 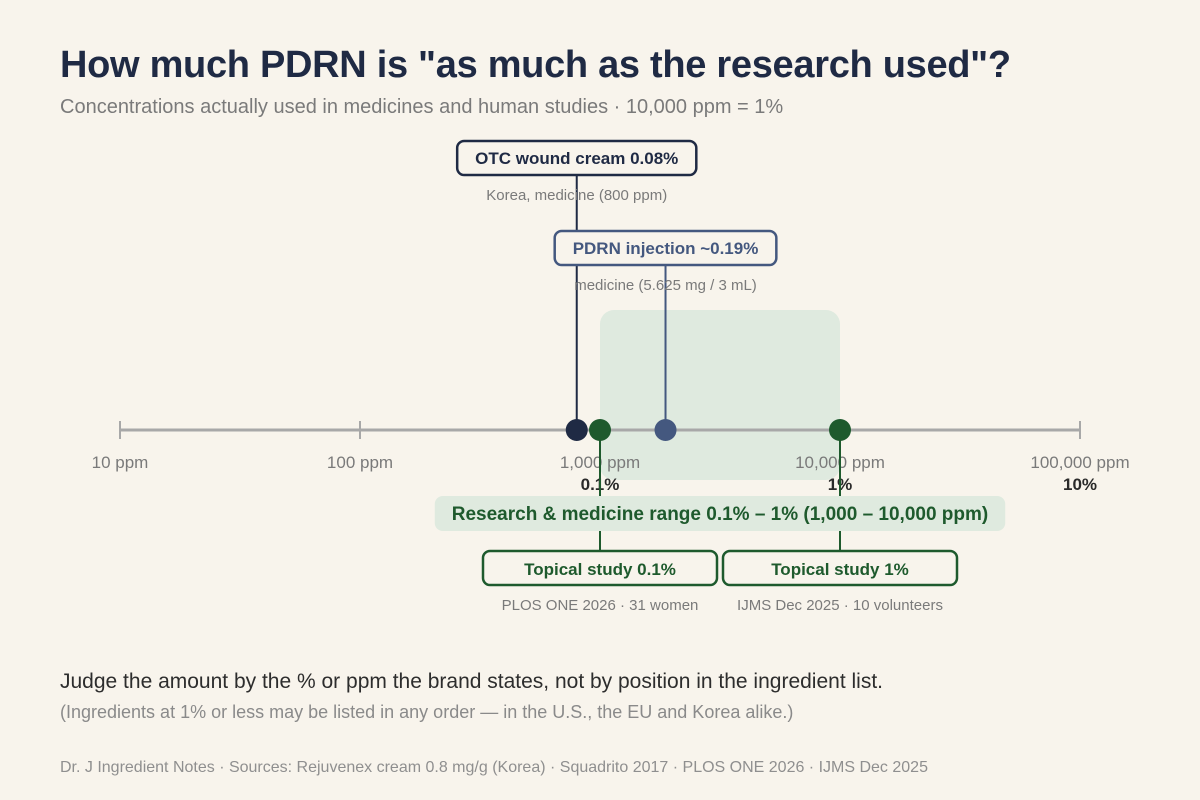 I want to click on callout-label: Topical study 1%, so click(x=840, y=569).